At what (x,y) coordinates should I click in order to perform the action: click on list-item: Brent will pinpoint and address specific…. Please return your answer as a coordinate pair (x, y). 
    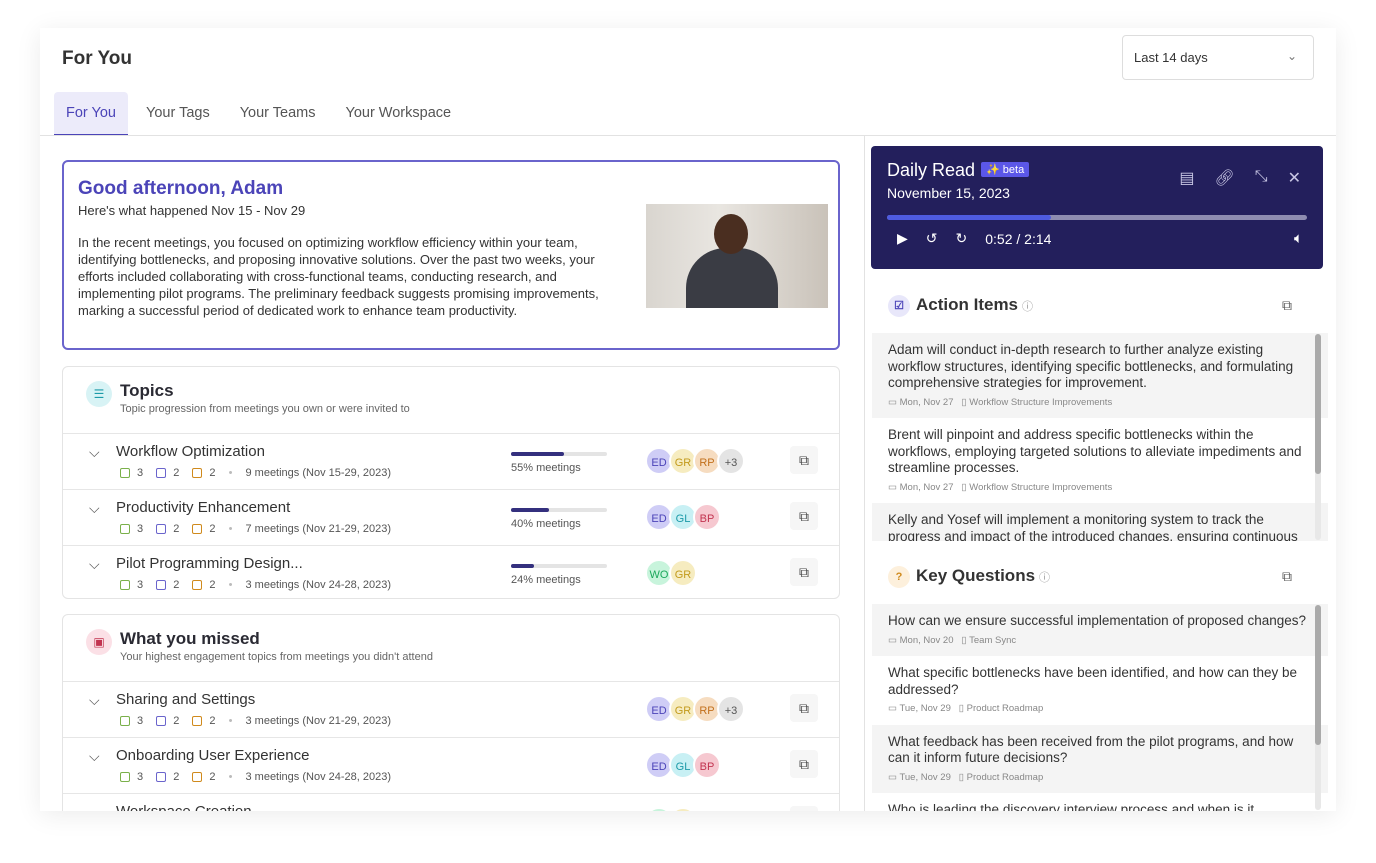
    Looking at the image, I should click on (1100, 460).